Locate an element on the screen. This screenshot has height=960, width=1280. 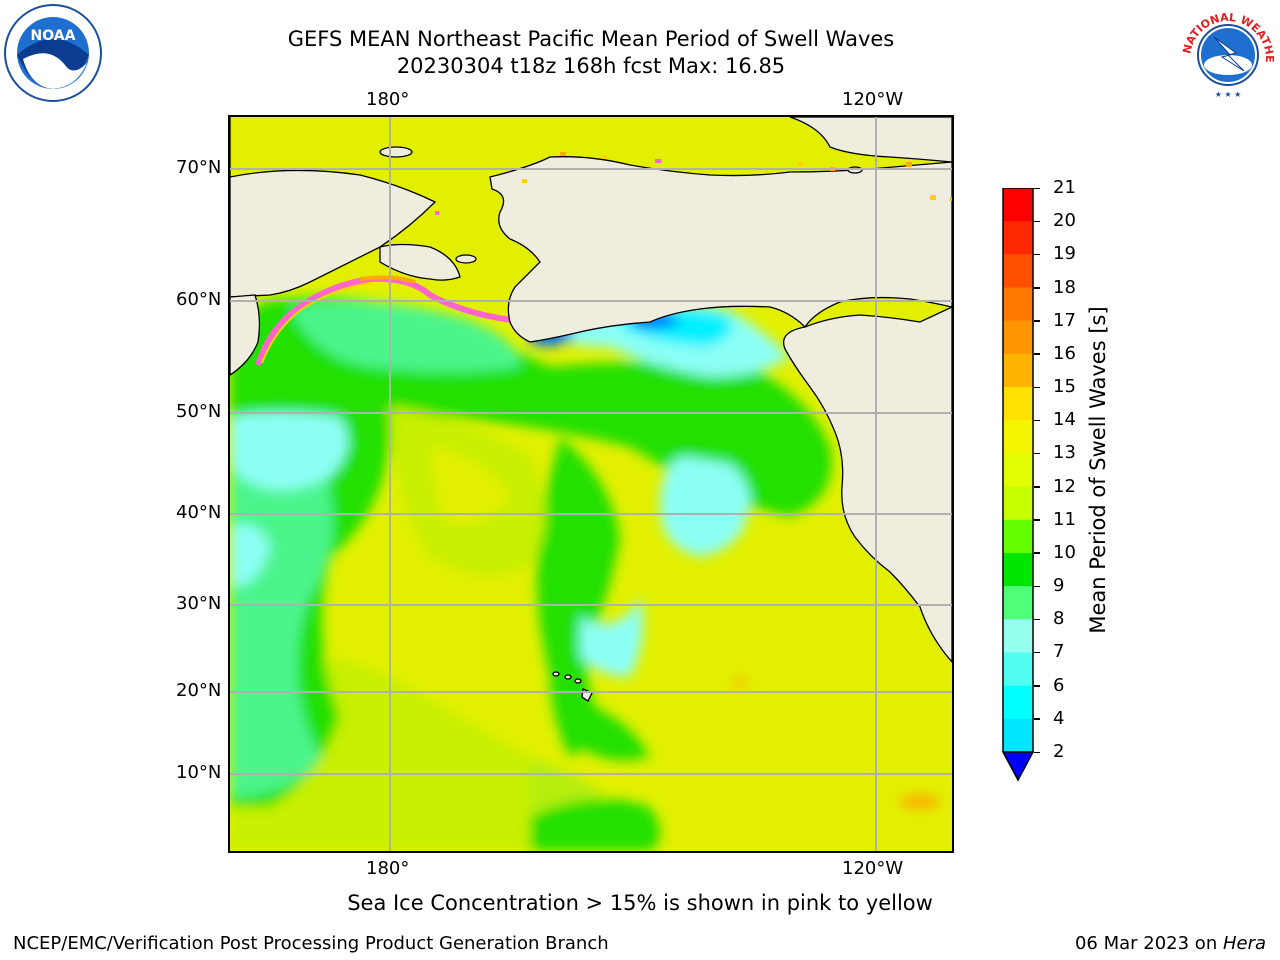
lat-label-30n: 30°N is located at coordinates (199, 603).